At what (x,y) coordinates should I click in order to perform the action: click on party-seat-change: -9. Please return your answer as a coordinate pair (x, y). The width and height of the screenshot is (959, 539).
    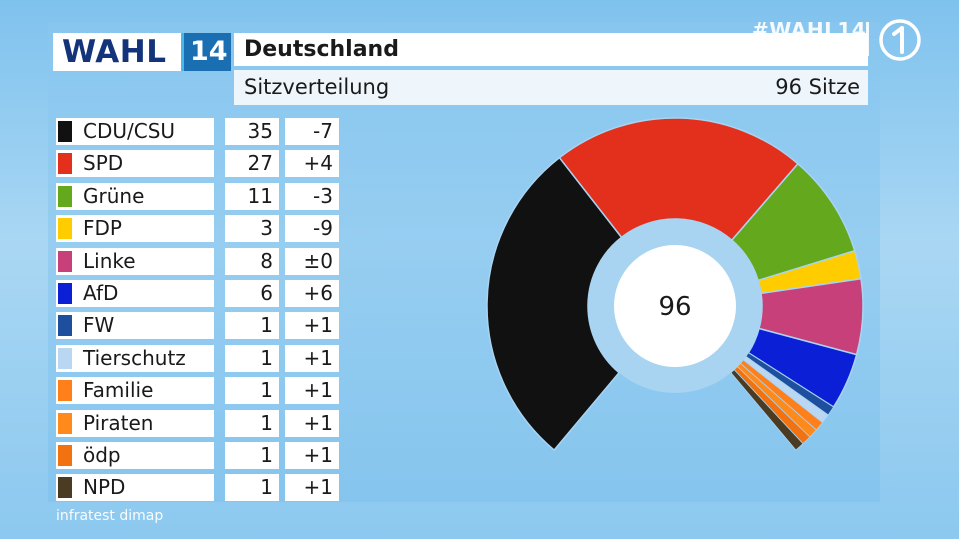
    Looking at the image, I should click on (323, 228).